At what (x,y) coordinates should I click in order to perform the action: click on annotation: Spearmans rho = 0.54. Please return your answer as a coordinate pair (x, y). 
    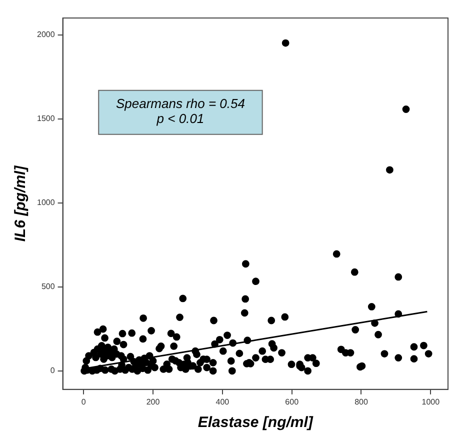
    Looking at the image, I should click on (180, 104).